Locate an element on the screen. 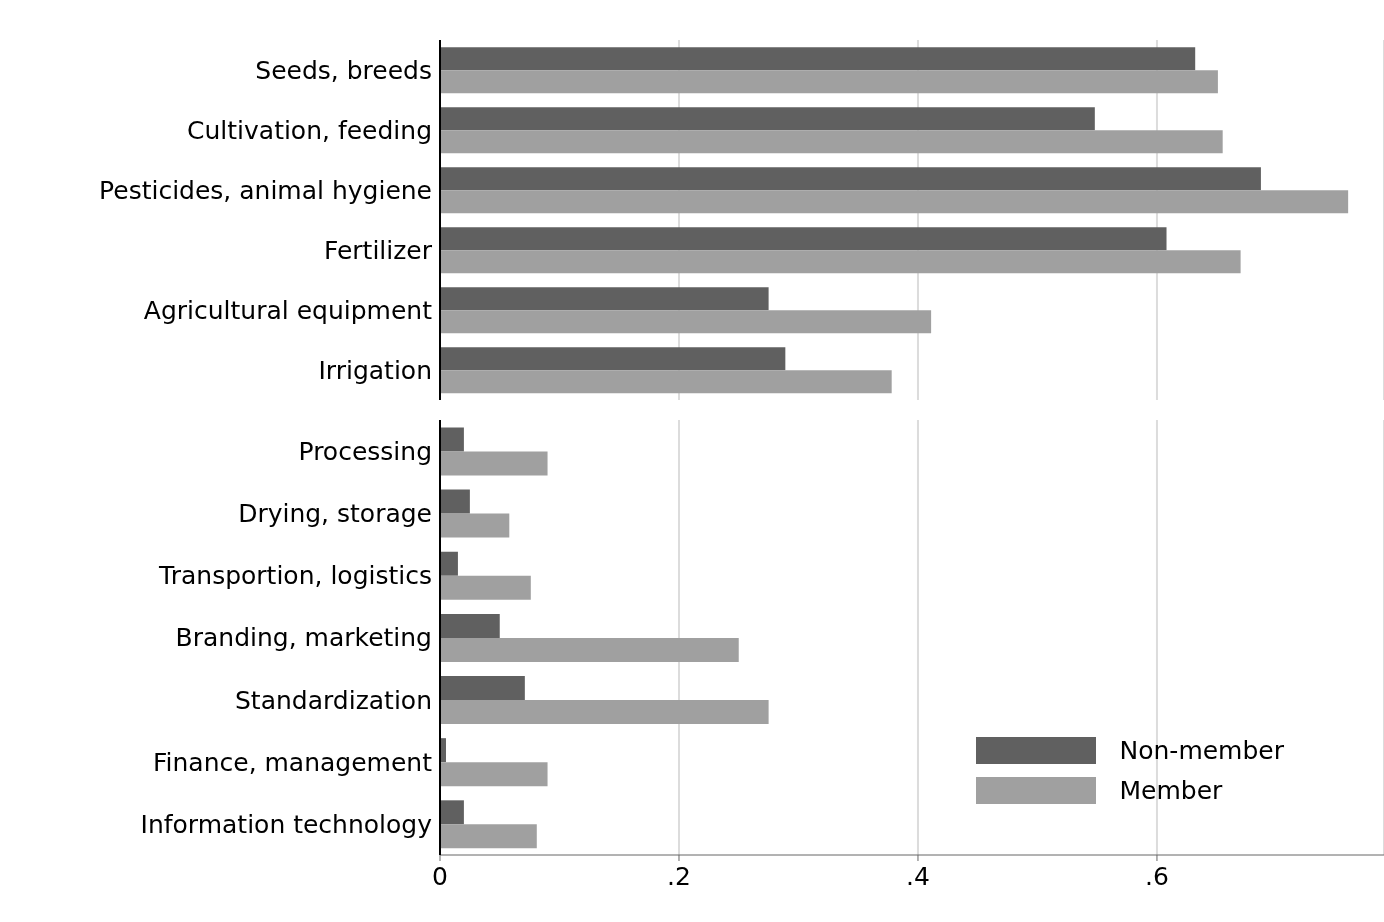 The image size is (1384, 922). y-tick-label: Finance, management is located at coordinates (292, 762).